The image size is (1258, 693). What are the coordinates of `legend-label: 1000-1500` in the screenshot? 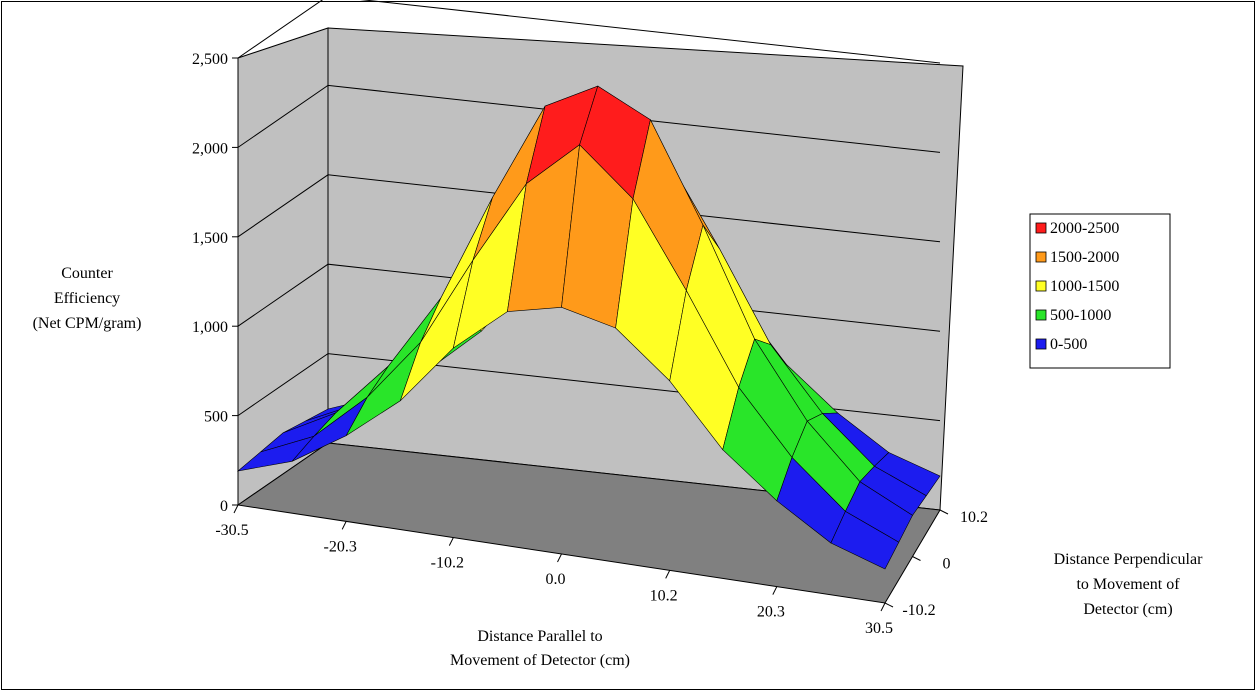 It's located at (1084, 286).